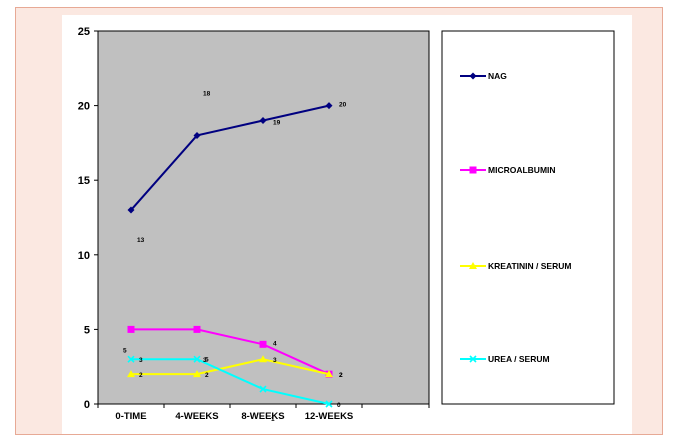 The image size is (680, 442). Describe the element at coordinates (522, 170) in the screenshot. I see `legend-label: MICROALBUMIN` at that location.